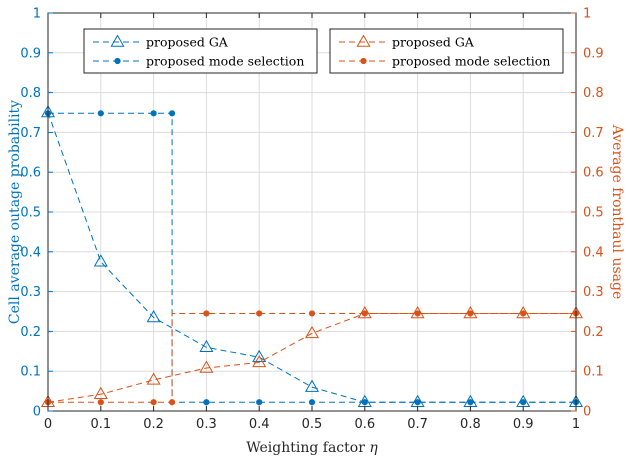 The width and height of the screenshot is (631, 467). What do you see at coordinates (593, 252) in the screenshot?
I see `right-y-tick-label: 0.4` at bounding box center [593, 252].